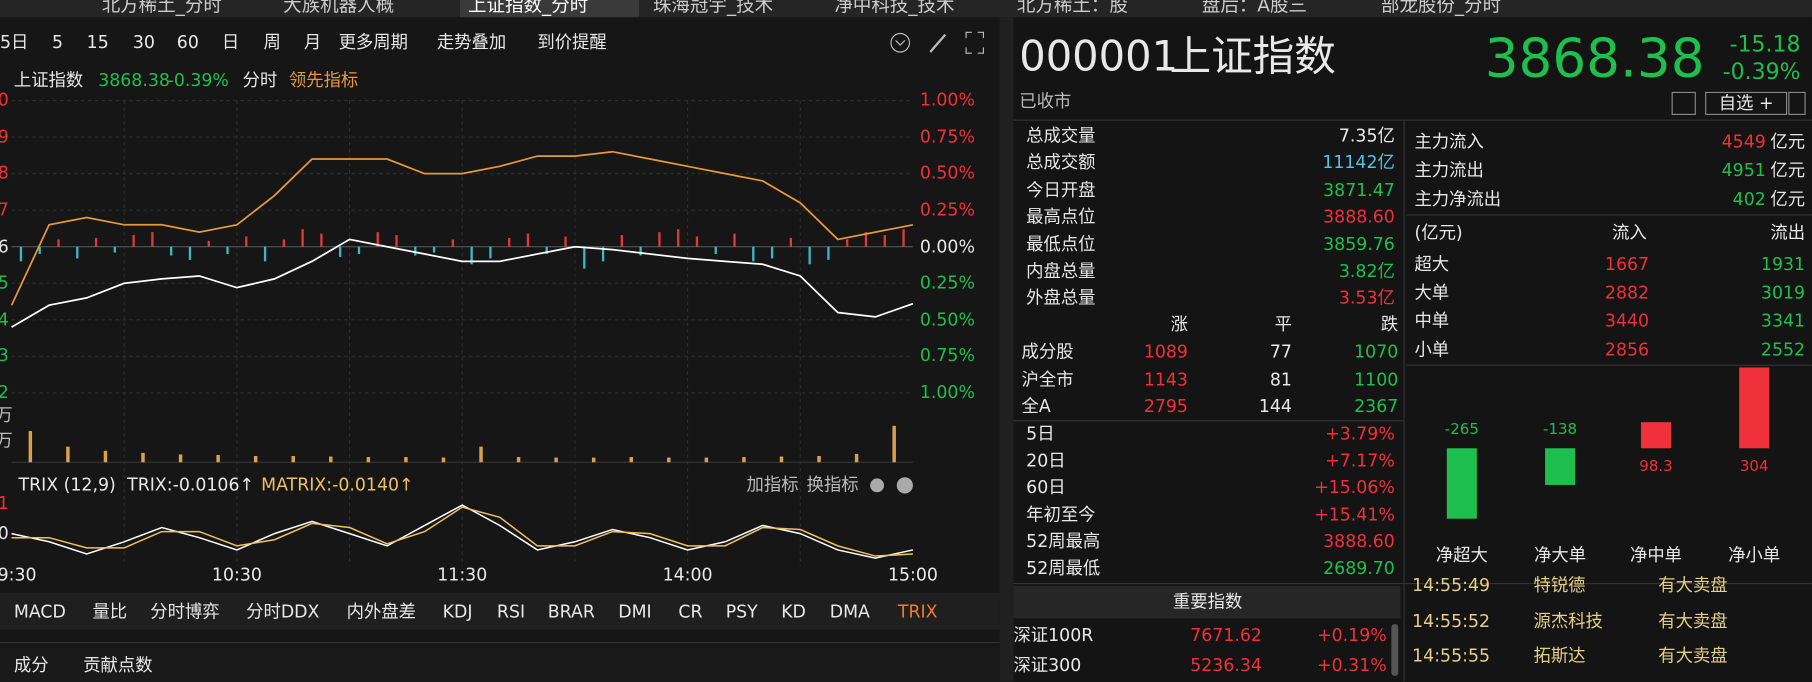 This screenshot has height=682, width=1812. I want to click on indicator-tab: DMA, so click(849, 612).